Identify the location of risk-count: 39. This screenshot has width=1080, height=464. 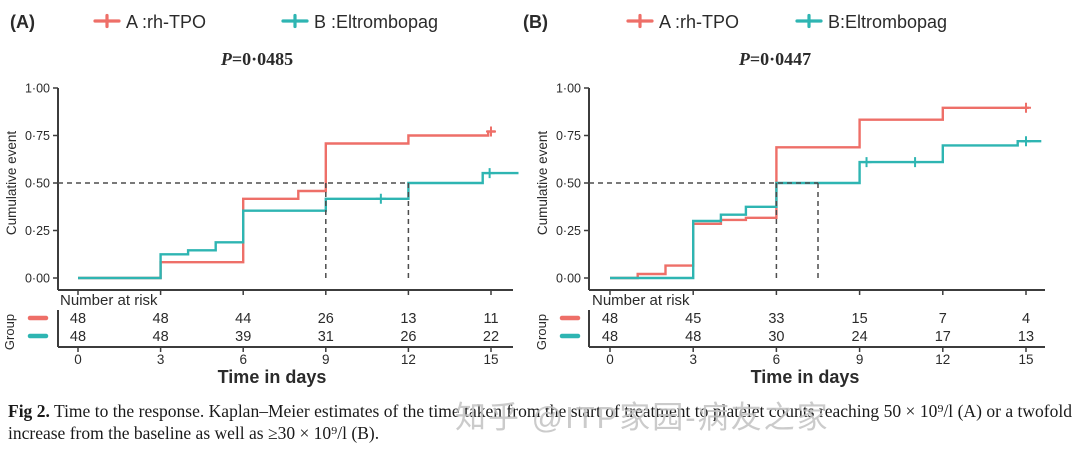
(243, 337).